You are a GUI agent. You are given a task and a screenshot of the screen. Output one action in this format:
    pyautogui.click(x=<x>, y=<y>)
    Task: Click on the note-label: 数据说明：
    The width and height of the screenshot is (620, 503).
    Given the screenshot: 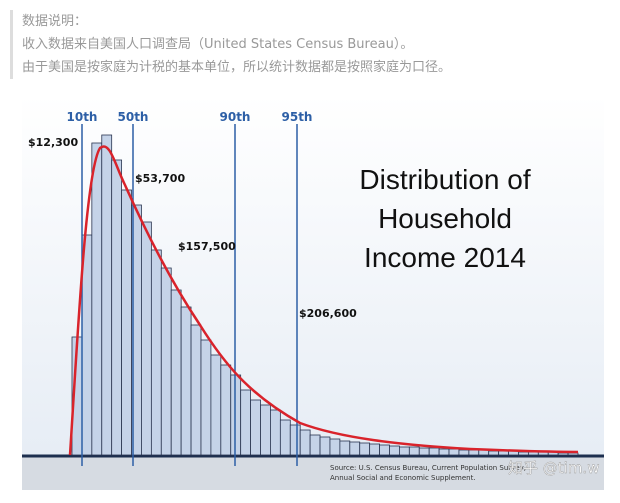 What is the action you would take?
    pyautogui.click(x=55, y=21)
    